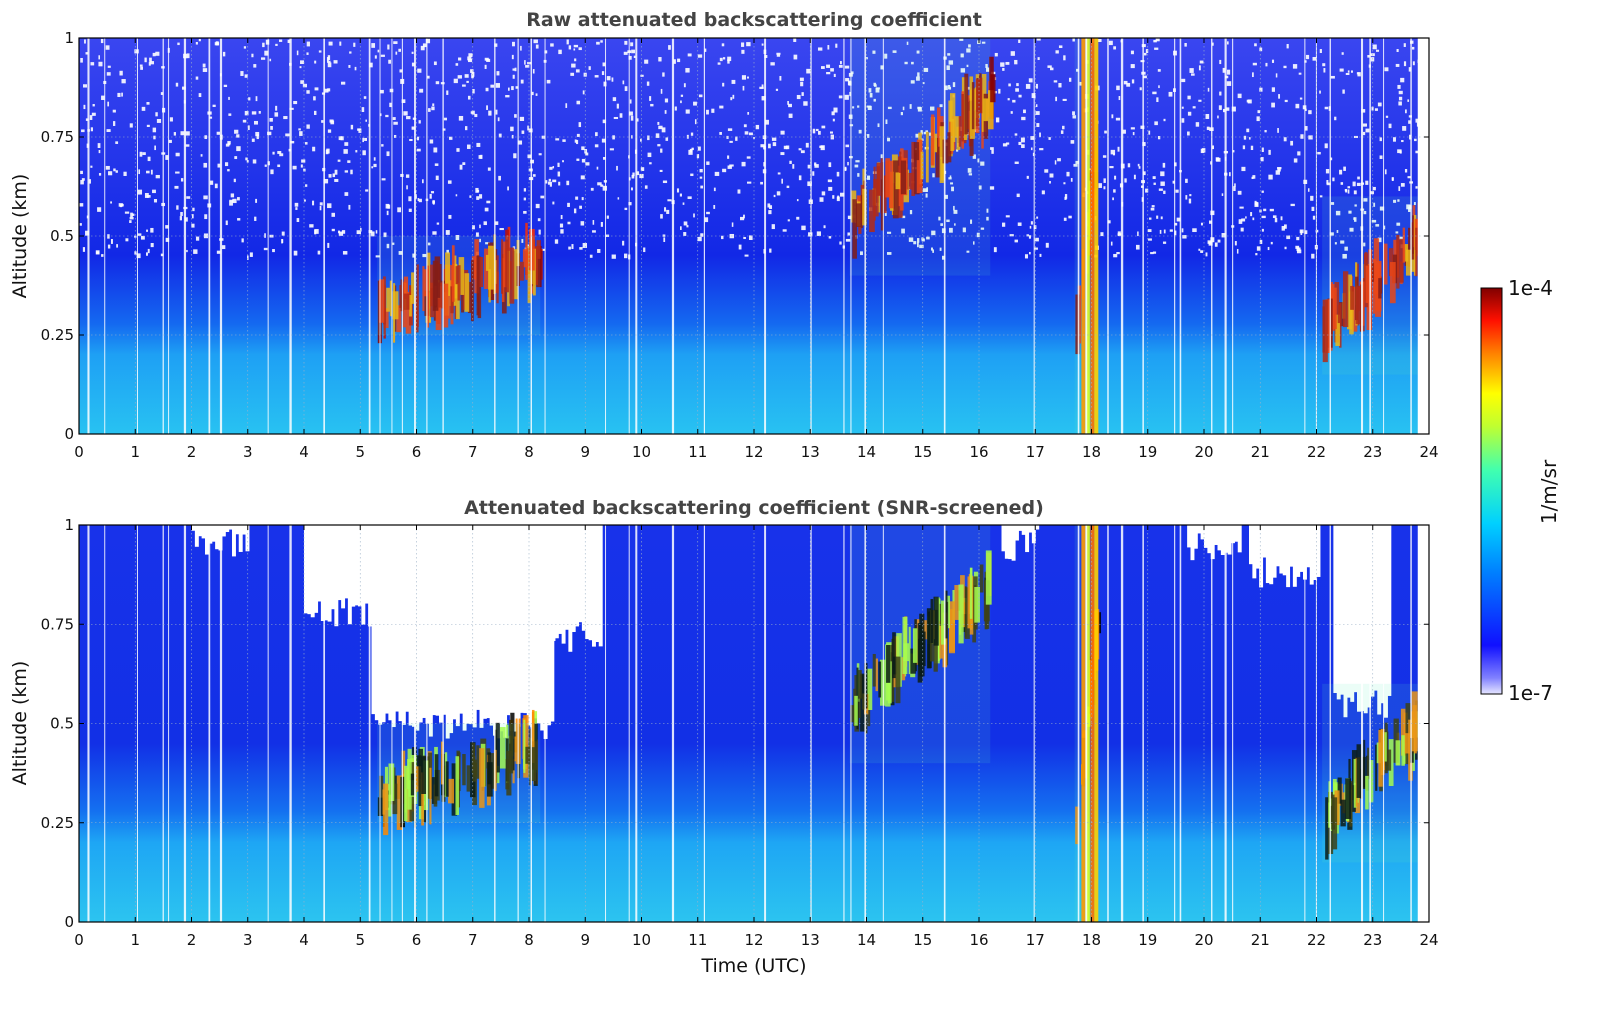 The width and height of the screenshot is (1621, 1020). Describe the element at coordinates (248, 452) in the screenshot. I see `x-tick-label: 3` at that location.